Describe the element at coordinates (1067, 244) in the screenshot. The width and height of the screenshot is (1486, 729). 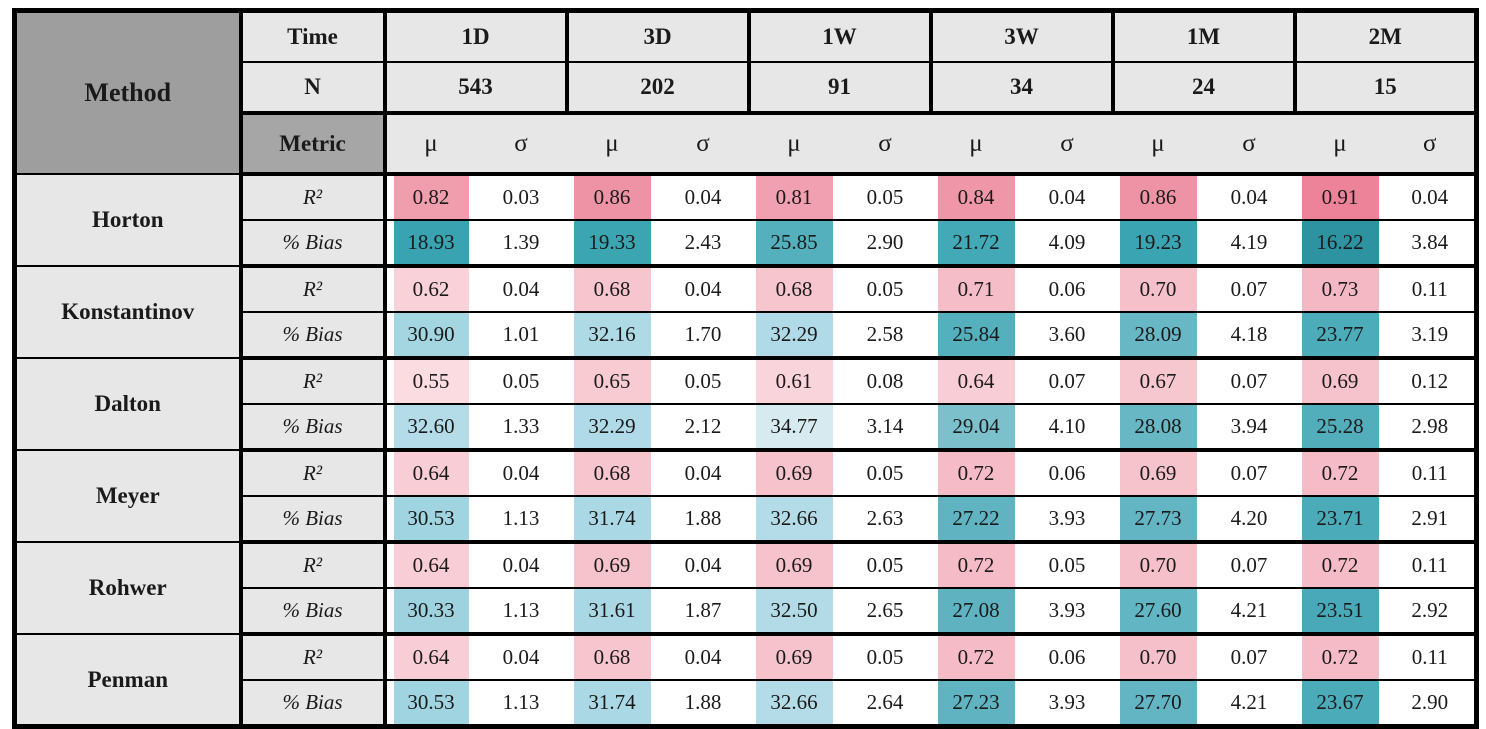
I see `bias-sigma-cell: 4.09` at that location.